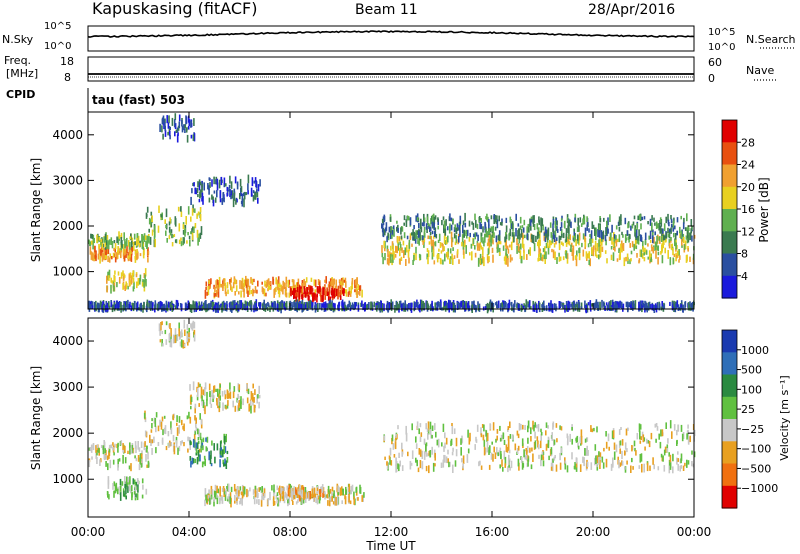  I want to click on power-colorbar-label: Power [dB], so click(764, 209).